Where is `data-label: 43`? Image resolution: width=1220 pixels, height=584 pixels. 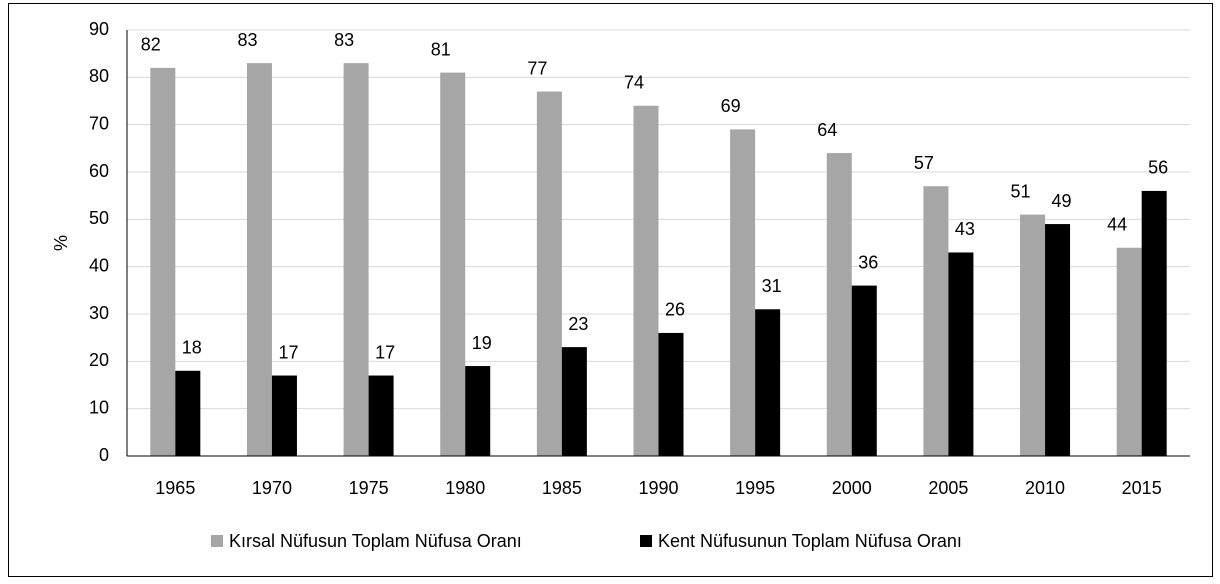 data-label: 43 is located at coordinates (965, 229).